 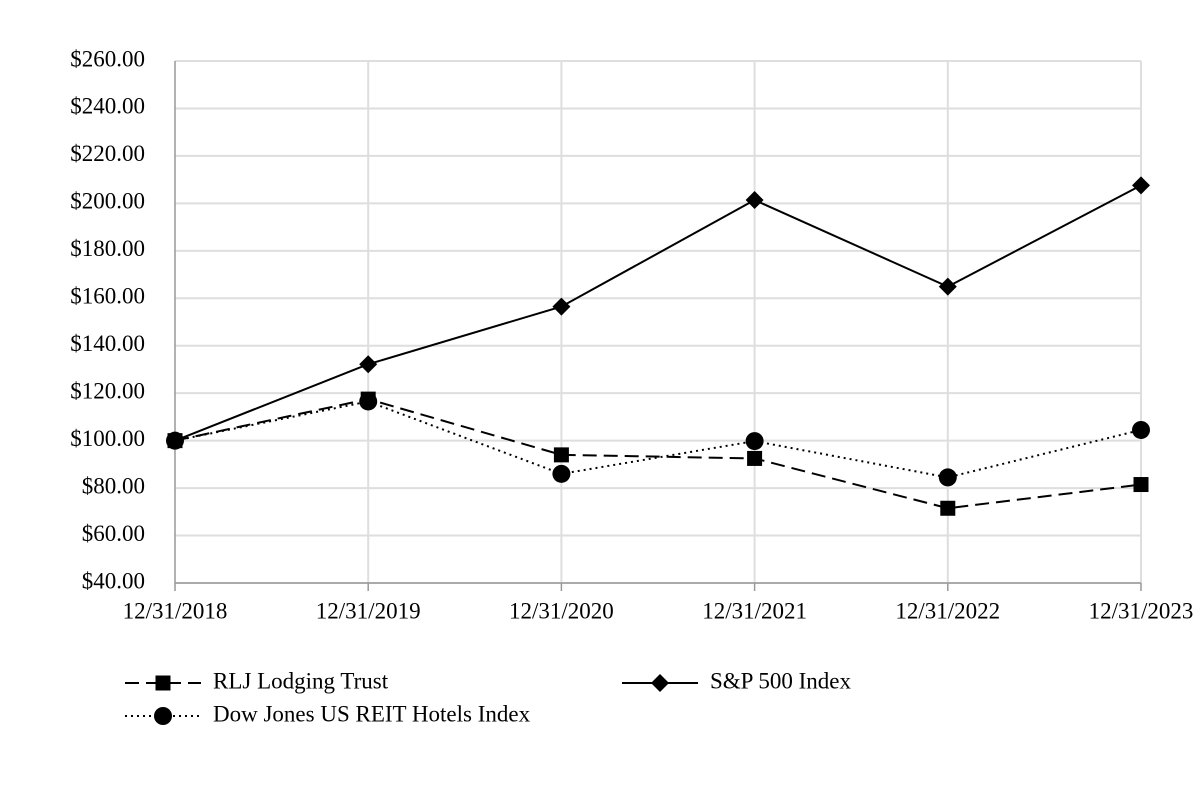 I want to click on y-tick-label: $260.00, so click(x=107, y=58).